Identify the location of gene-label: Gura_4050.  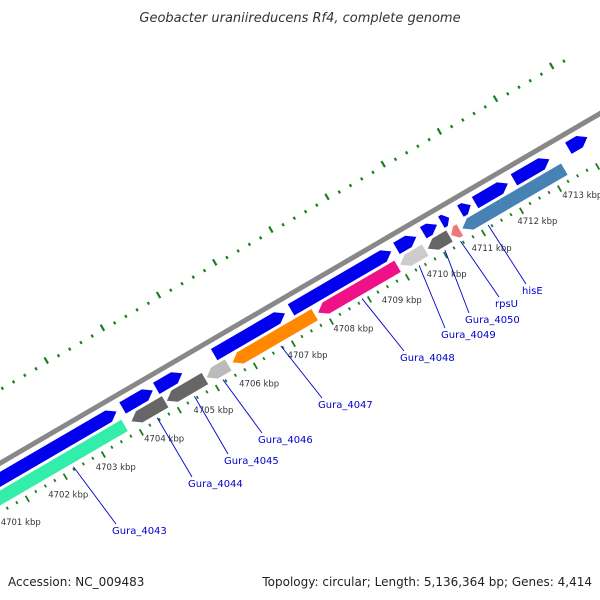
(492, 320).